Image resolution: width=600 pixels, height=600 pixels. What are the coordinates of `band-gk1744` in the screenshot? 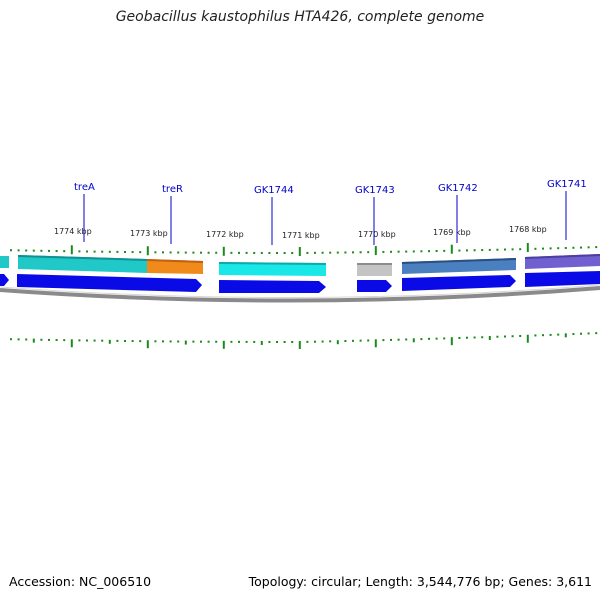 It's located at (272, 269).